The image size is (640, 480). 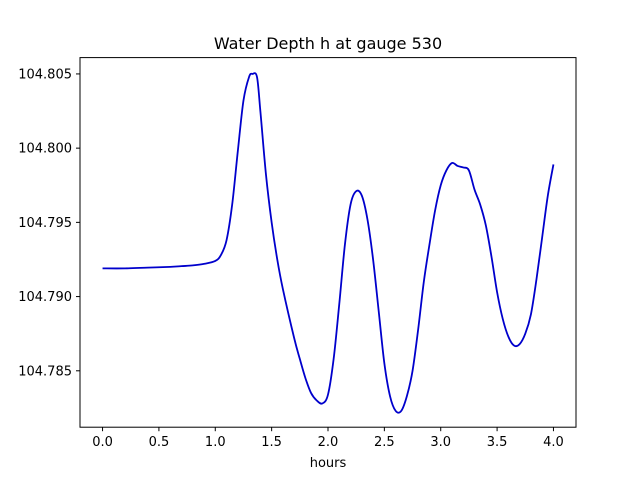 What do you see at coordinates (440, 442) in the screenshot?
I see `x-tick-label: 3.0` at bounding box center [440, 442].